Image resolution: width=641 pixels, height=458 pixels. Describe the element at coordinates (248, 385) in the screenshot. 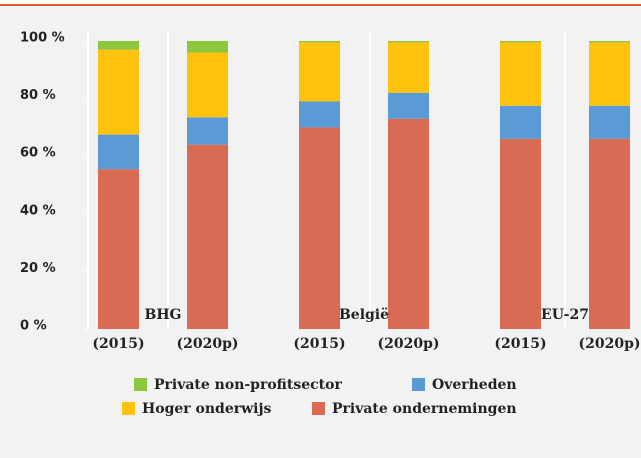

I see `legend-label: Private non-profitsector` at that location.